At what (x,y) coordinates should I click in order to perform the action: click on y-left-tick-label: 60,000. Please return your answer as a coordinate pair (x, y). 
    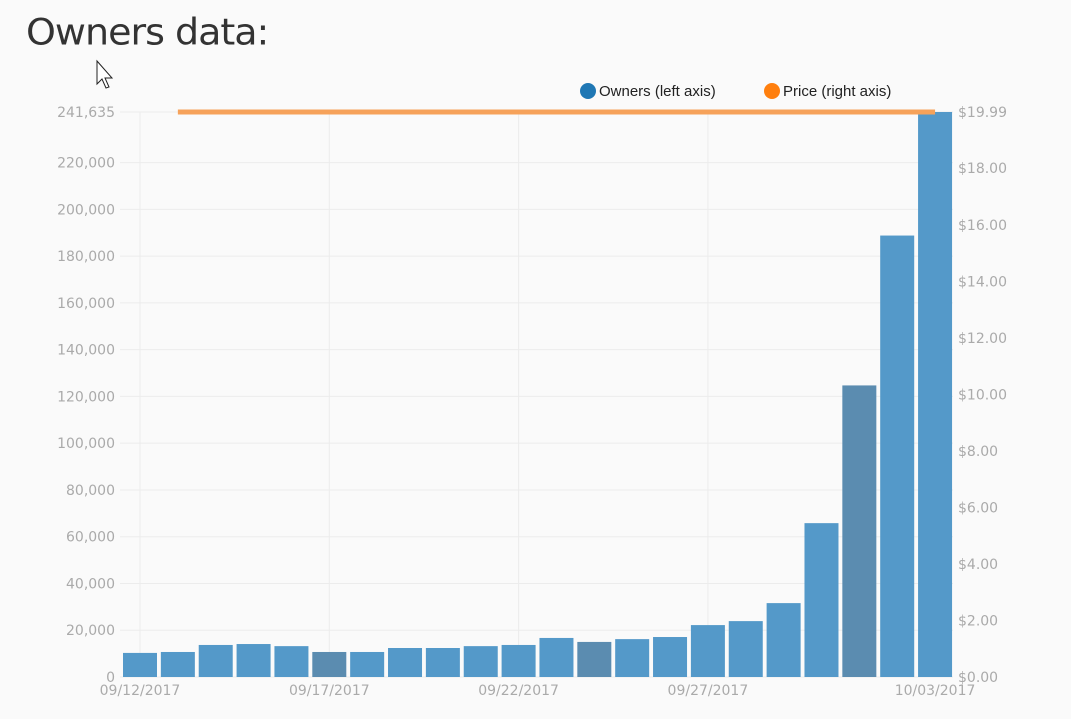
    Looking at the image, I should click on (90, 538).